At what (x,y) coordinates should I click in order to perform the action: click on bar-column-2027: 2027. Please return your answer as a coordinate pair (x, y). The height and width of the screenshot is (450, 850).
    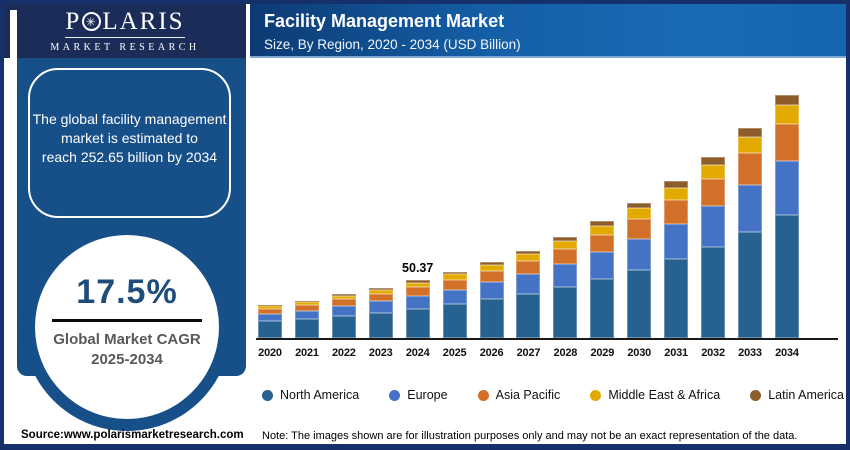
    Looking at the image, I should click on (528, 210).